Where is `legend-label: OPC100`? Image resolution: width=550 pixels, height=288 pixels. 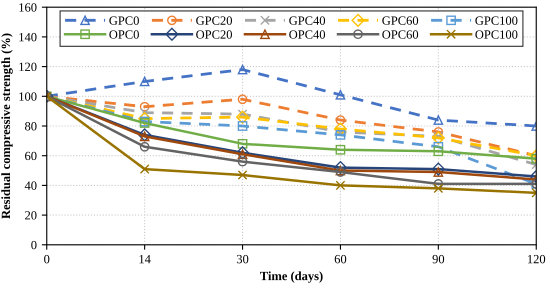
legend-label: OPC100 is located at coordinates (496, 34).